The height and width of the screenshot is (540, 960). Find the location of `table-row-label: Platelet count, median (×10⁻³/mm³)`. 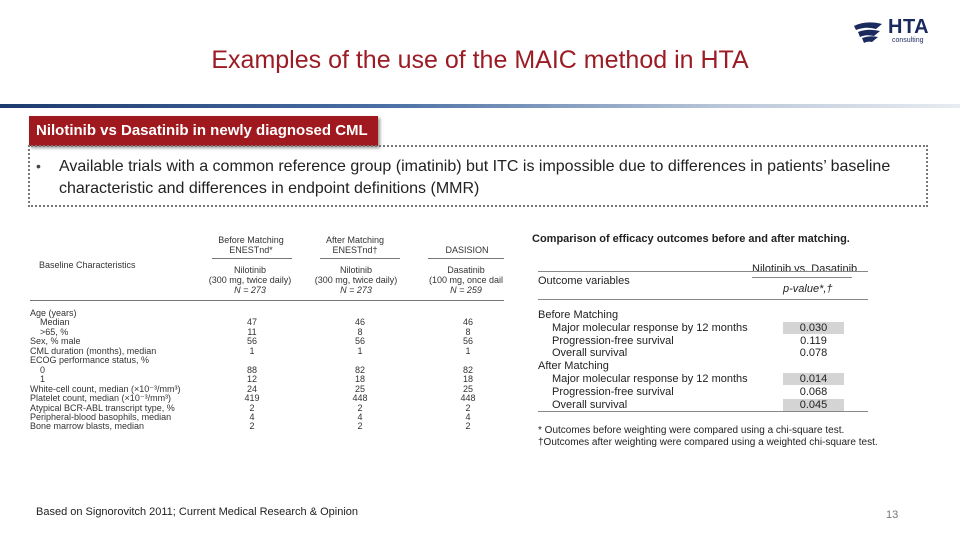

table-row-label: Platelet count, median (×10⁻³/mm³) is located at coordinates (101, 398).